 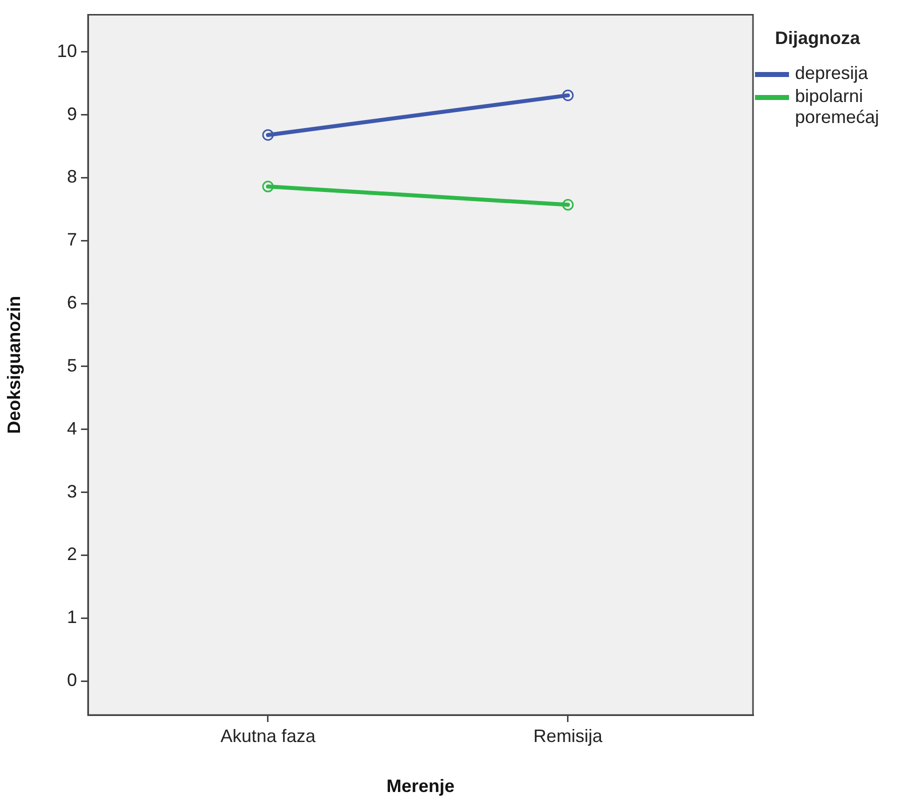 I want to click on y-tick-label: 4, so click(x=71, y=428).